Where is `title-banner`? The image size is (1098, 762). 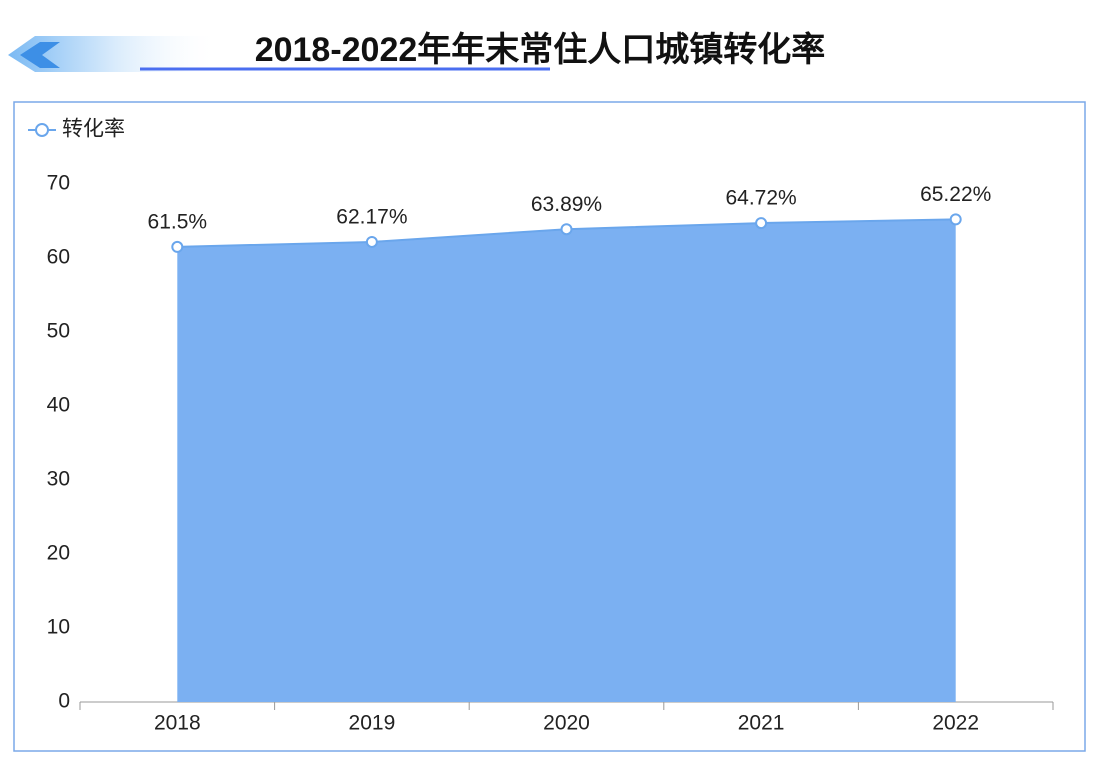 title-banner is located at coordinates (279, 54).